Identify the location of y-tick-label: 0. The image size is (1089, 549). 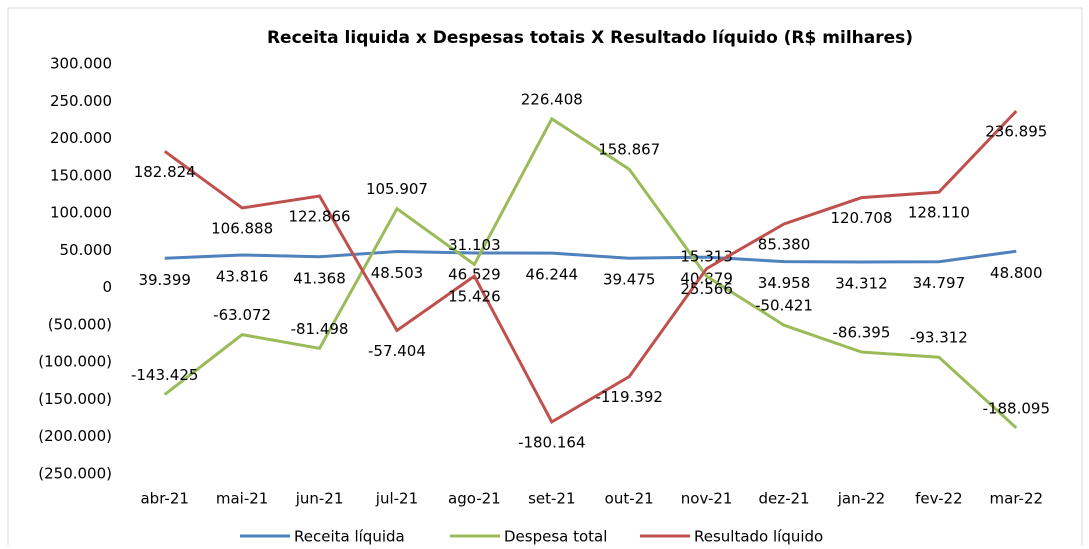
(107, 287).